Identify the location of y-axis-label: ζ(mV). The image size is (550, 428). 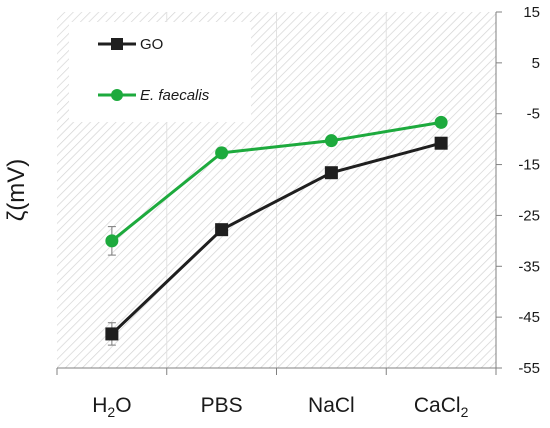
(16, 190).